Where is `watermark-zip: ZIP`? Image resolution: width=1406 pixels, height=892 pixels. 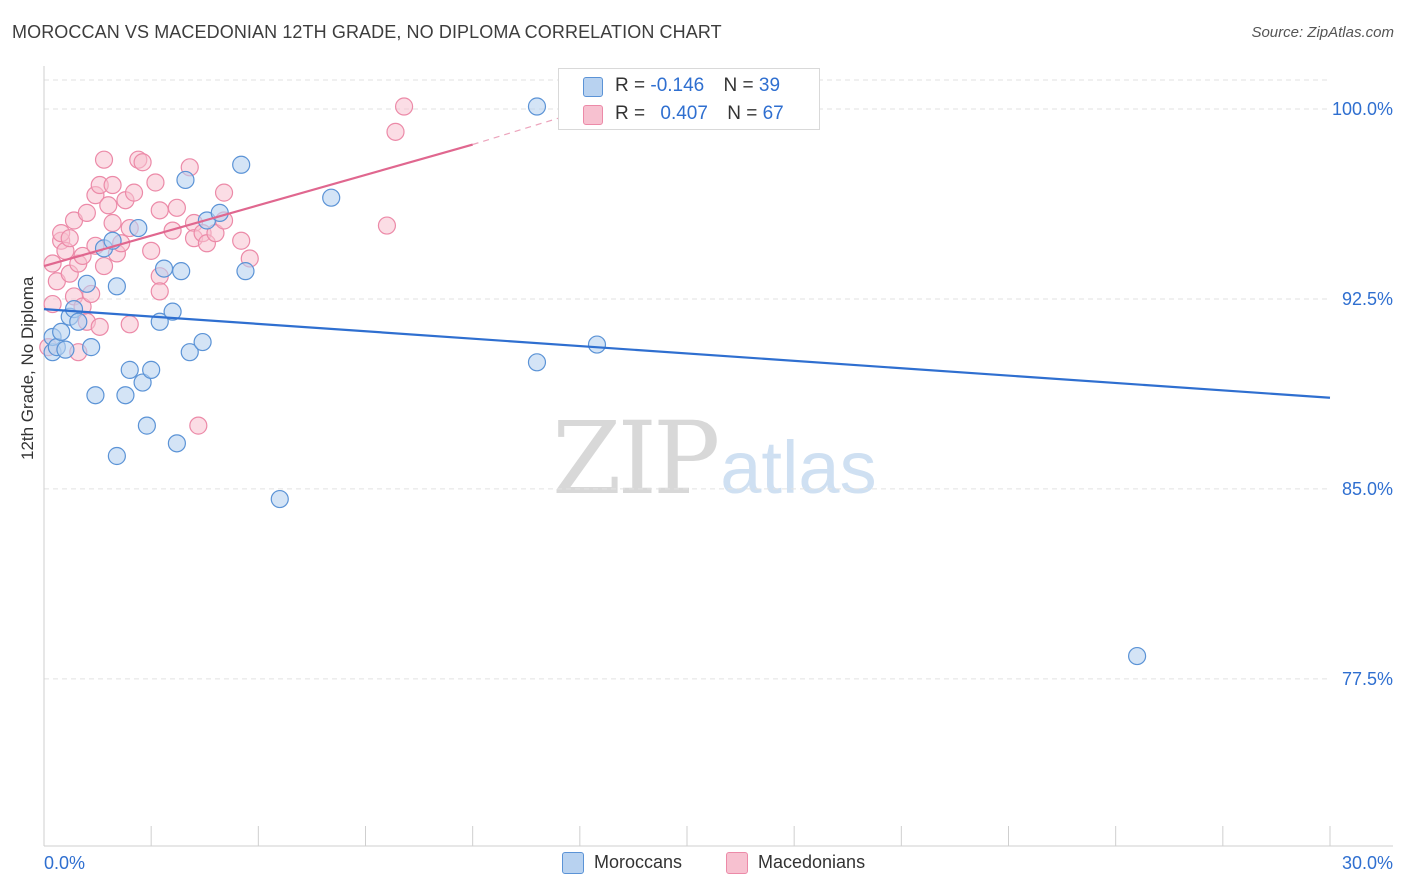 watermark-zip: ZIP is located at coordinates (636, 458).